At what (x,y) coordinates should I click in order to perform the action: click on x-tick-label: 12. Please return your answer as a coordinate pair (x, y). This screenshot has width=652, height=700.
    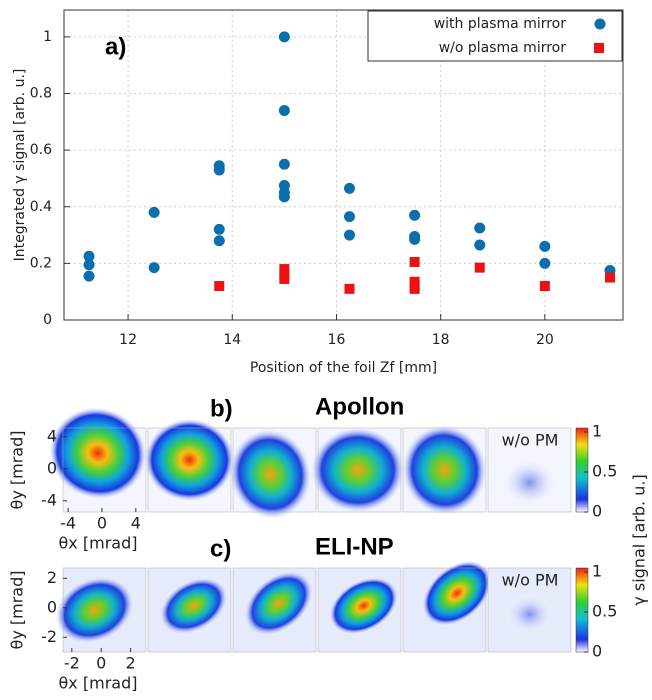
    Looking at the image, I should click on (128, 340).